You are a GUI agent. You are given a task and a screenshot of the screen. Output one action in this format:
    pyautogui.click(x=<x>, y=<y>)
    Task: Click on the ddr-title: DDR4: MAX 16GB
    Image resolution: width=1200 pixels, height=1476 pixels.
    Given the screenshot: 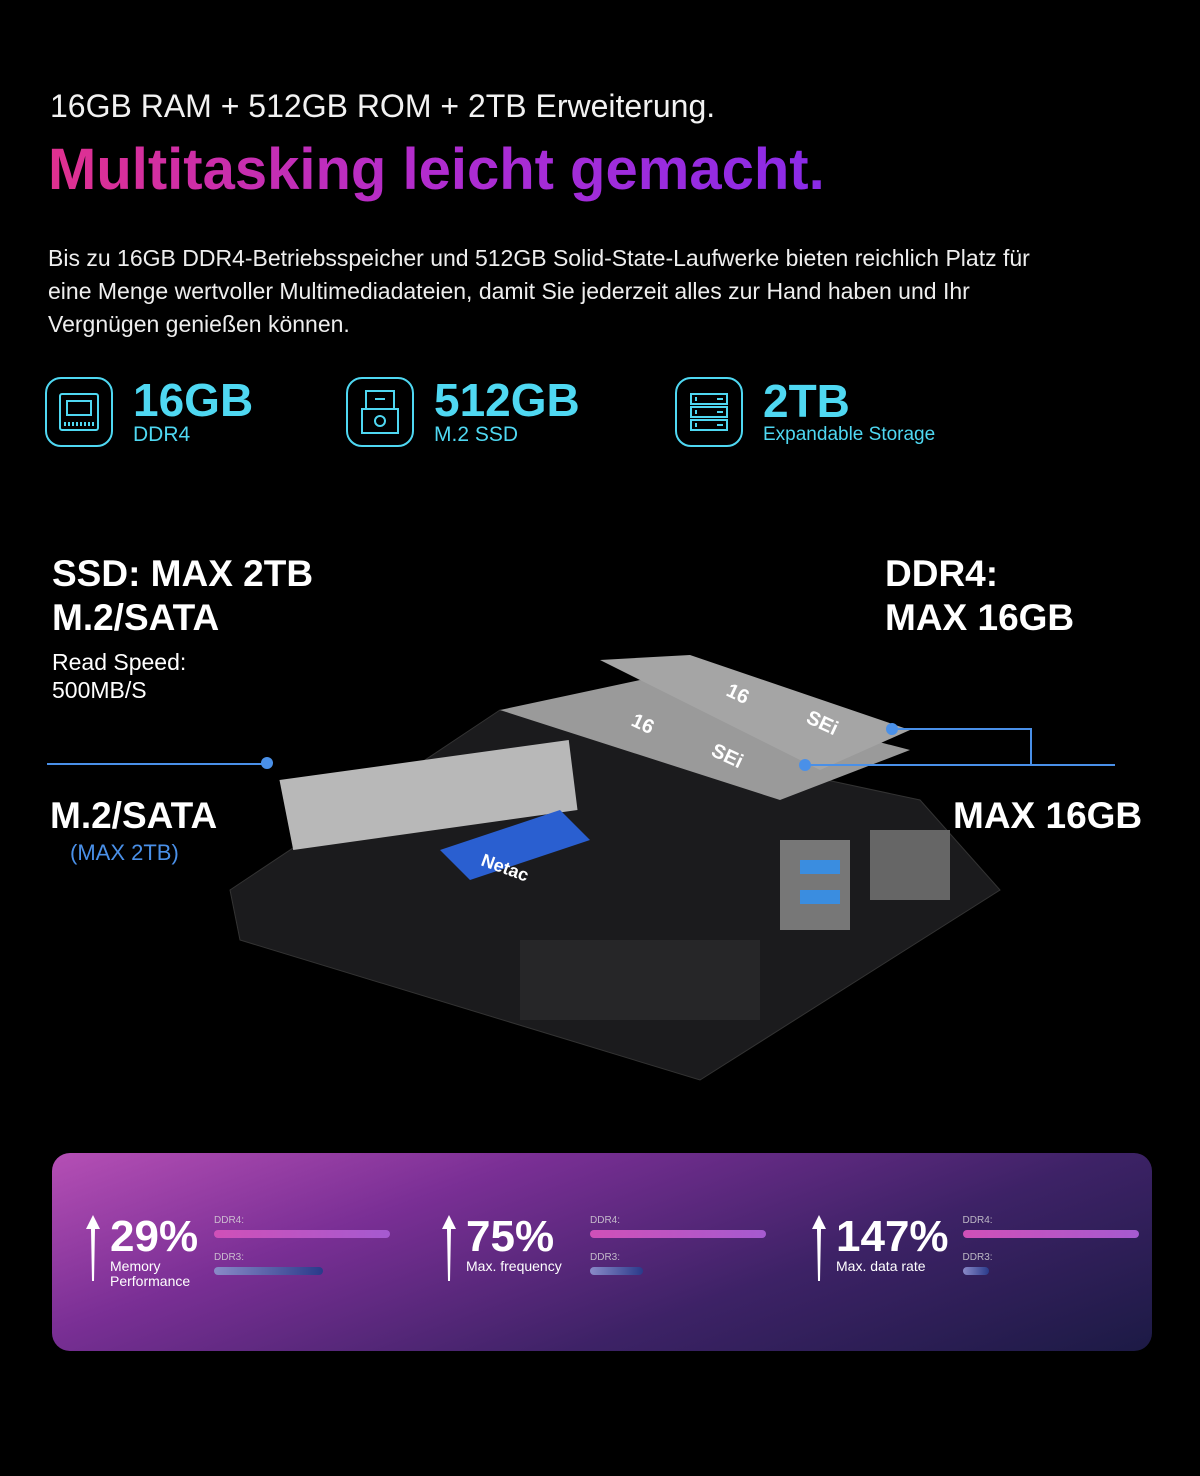 What is the action you would take?
    pyautogui.click(x=980, y=595)
    